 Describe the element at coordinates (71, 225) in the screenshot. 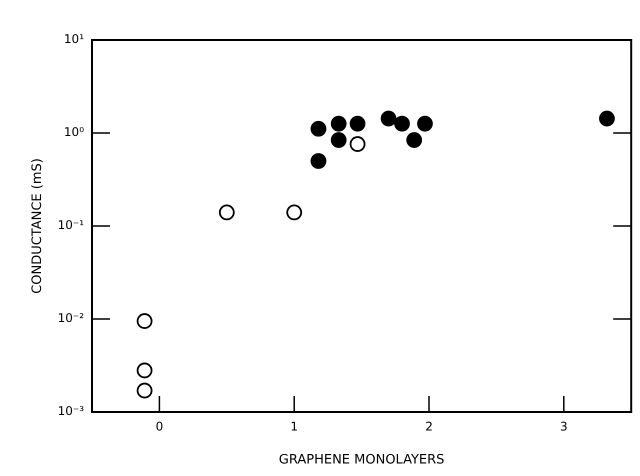

I see `y-tick-label: 10⁻¹` at that location.